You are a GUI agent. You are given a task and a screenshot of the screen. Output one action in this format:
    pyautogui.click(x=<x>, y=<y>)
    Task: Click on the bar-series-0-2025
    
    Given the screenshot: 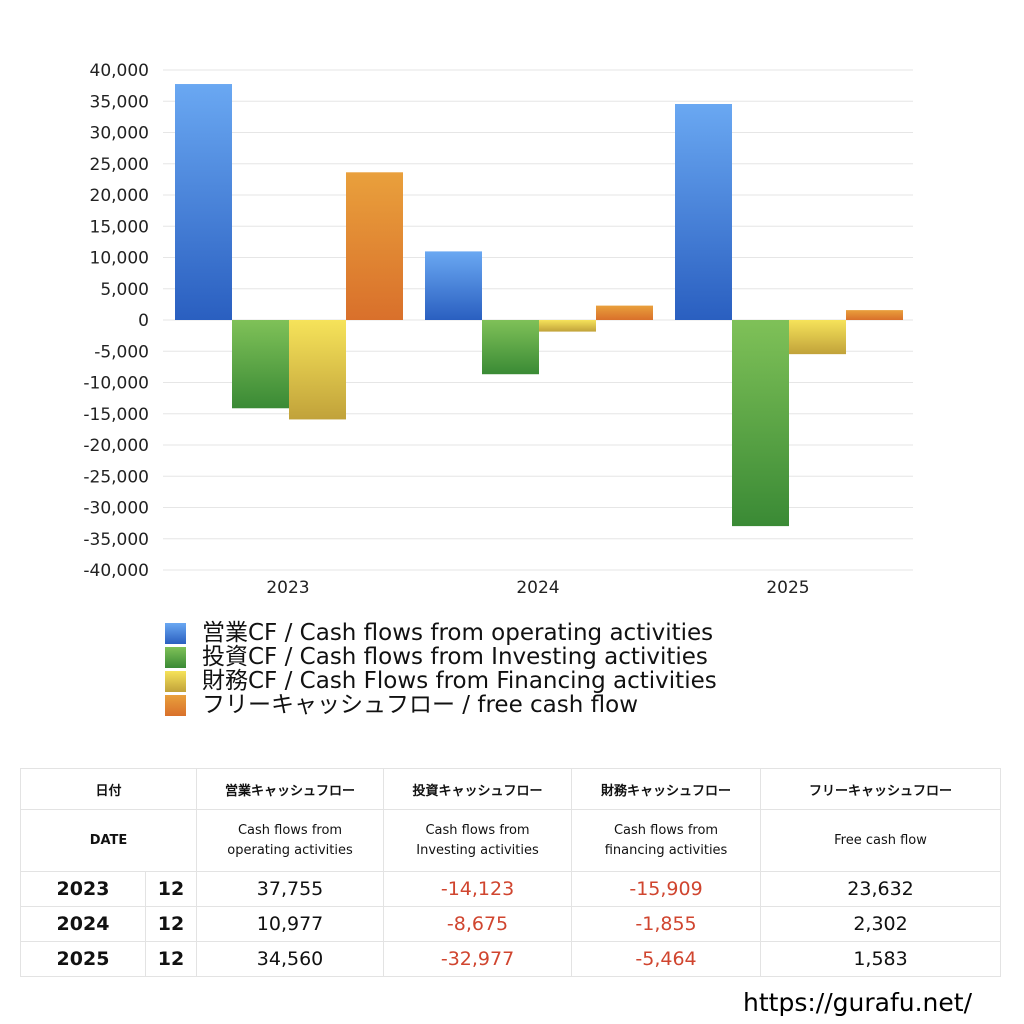 What is the action you would take?
    pyautogui.click(x=703, y=212)
    